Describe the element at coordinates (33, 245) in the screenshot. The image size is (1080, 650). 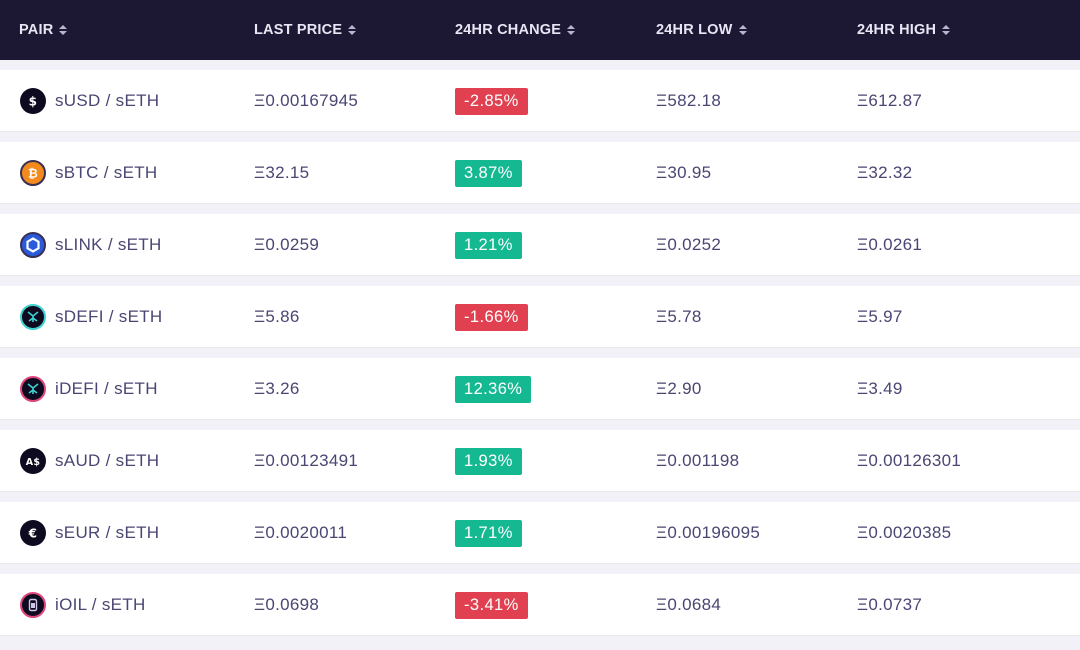
I see `chainlink-coin-icon` at that location.